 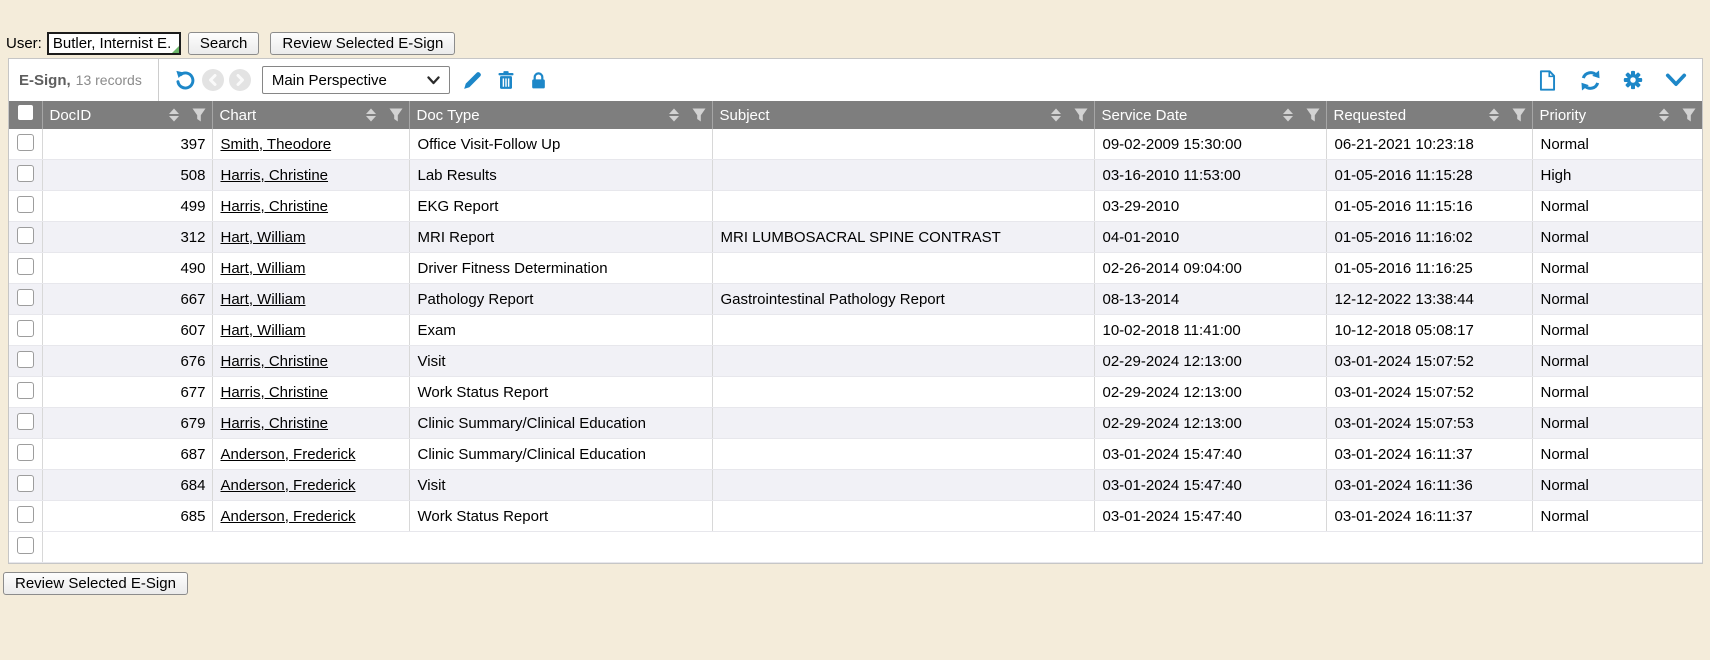 I want to click on column-header-subject: Subject, so click(x=902, y=115).